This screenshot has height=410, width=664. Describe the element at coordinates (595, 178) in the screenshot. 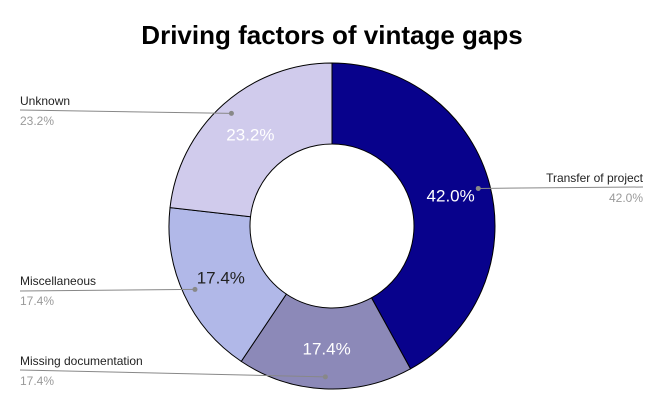

I see `callout-label-transfer-of-project: Transfer of project` at that location.